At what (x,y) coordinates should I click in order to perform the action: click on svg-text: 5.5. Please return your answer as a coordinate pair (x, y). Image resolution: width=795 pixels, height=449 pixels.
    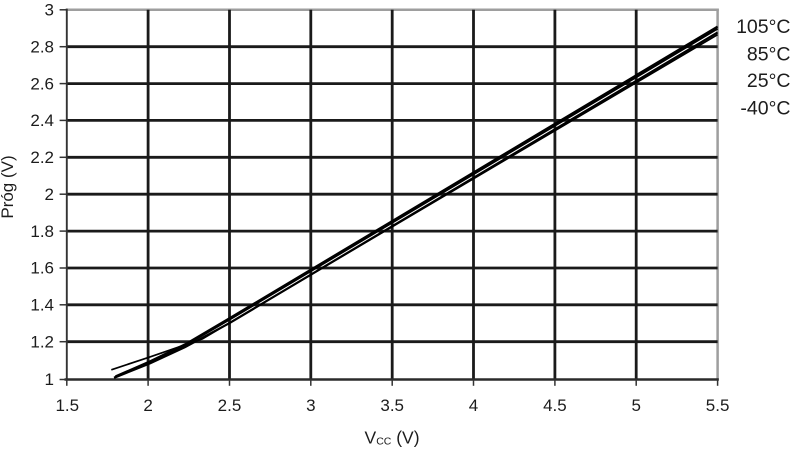
    Looking at the image, I should click on (718, 405).